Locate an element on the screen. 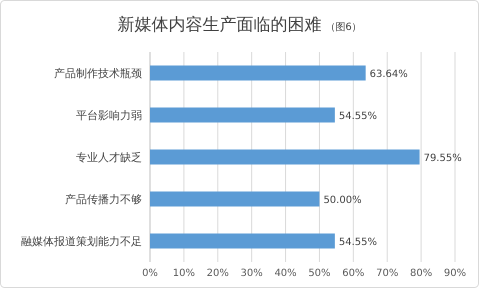 The height and width of the screenshot is (288, 479). chart-title: 新媒体内容生产面临的困难 is located at coordinates (219, 25).